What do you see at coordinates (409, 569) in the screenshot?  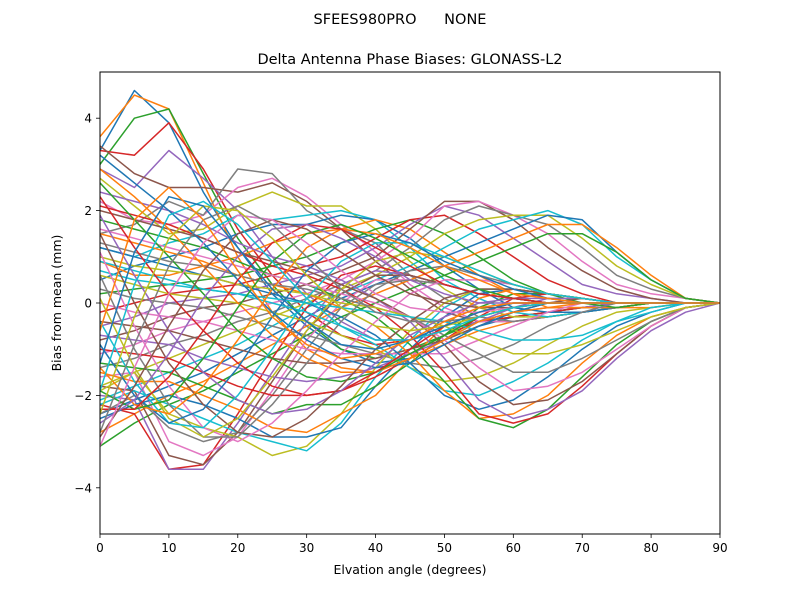 I see `x-axis-label: Elvation angle (degrees)` at bounding box center [409, 569].